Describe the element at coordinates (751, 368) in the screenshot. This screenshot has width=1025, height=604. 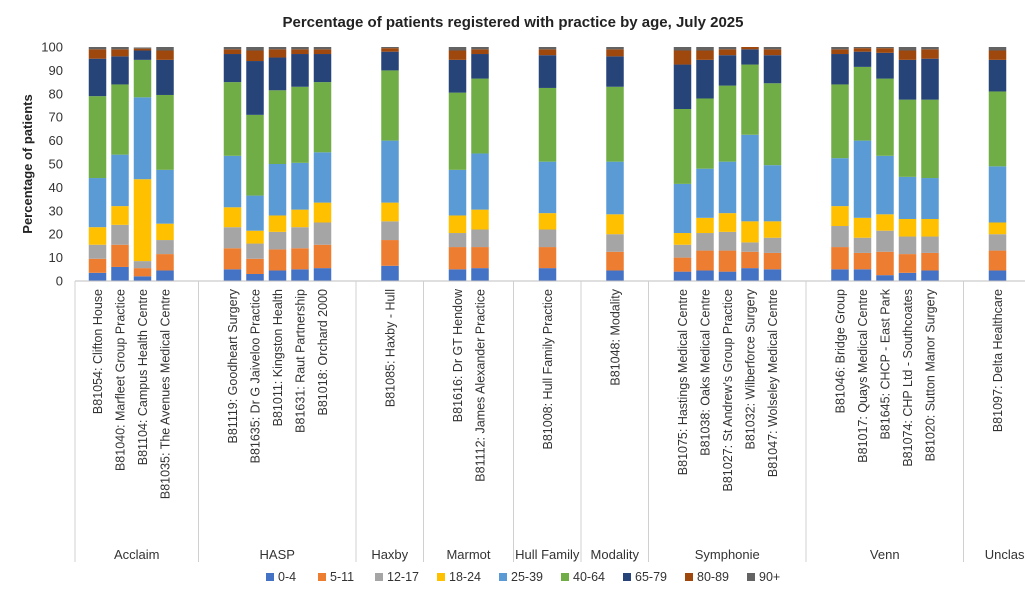
I see `category-label: B81032: Wilberforce Surgery` at that location.